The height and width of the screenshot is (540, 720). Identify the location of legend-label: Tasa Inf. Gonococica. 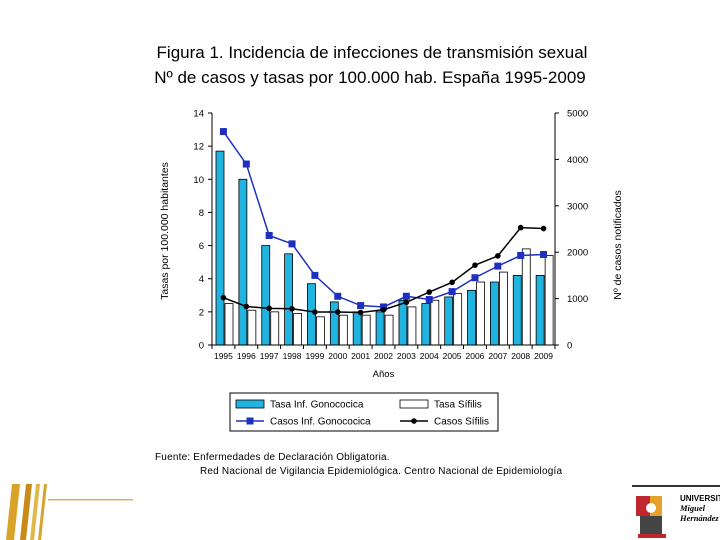
(317, 405).